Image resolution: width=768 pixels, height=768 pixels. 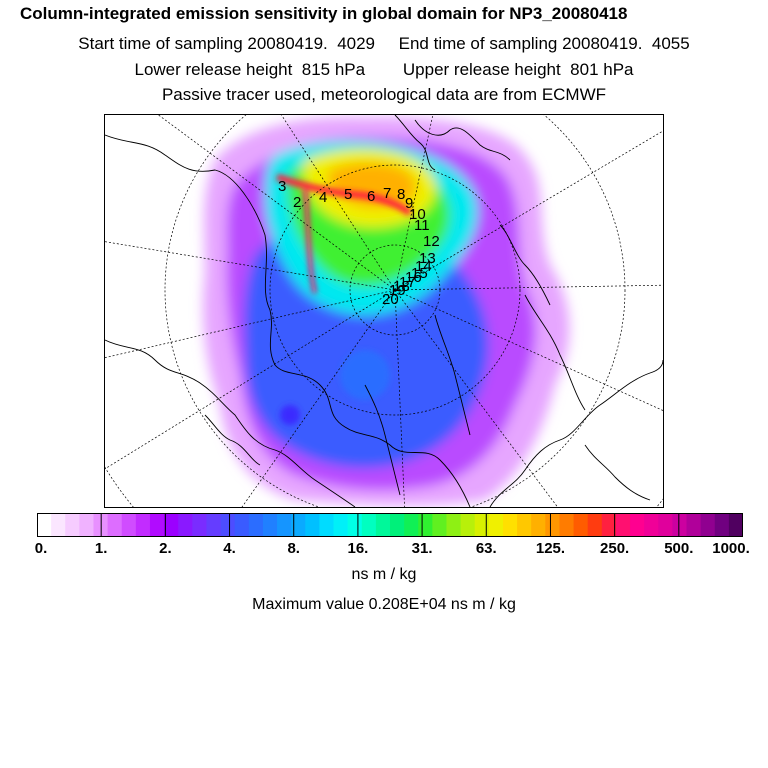 What do you see at coordinates (41, 548) in the screenshot?
I see `colorbar-tick-label: 0.` at bounding box center [41, 548].